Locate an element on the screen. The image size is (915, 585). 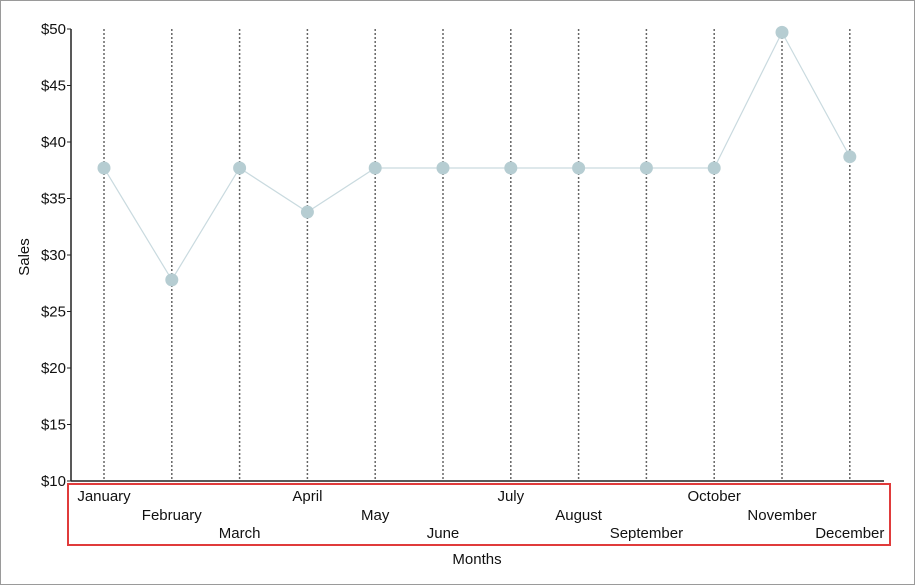
data-point-july is located at coordinates (511, 168).